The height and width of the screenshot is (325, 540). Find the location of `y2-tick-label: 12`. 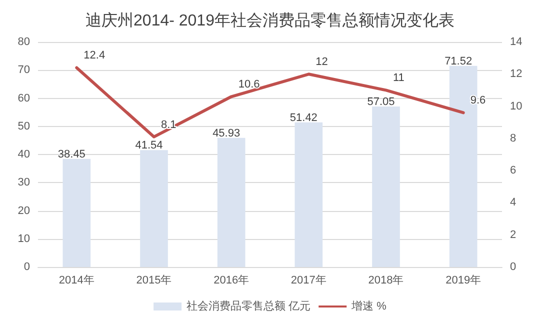

y2-tick-label: 12 is located at coordinates (516, 74).